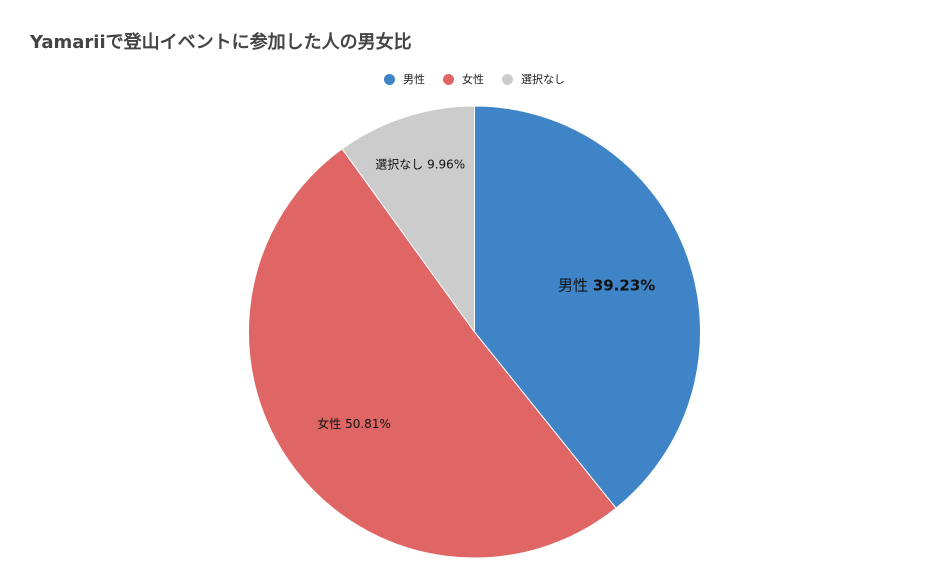  I want to click on data-label-none-category: 選択なし, so click(401, 164).